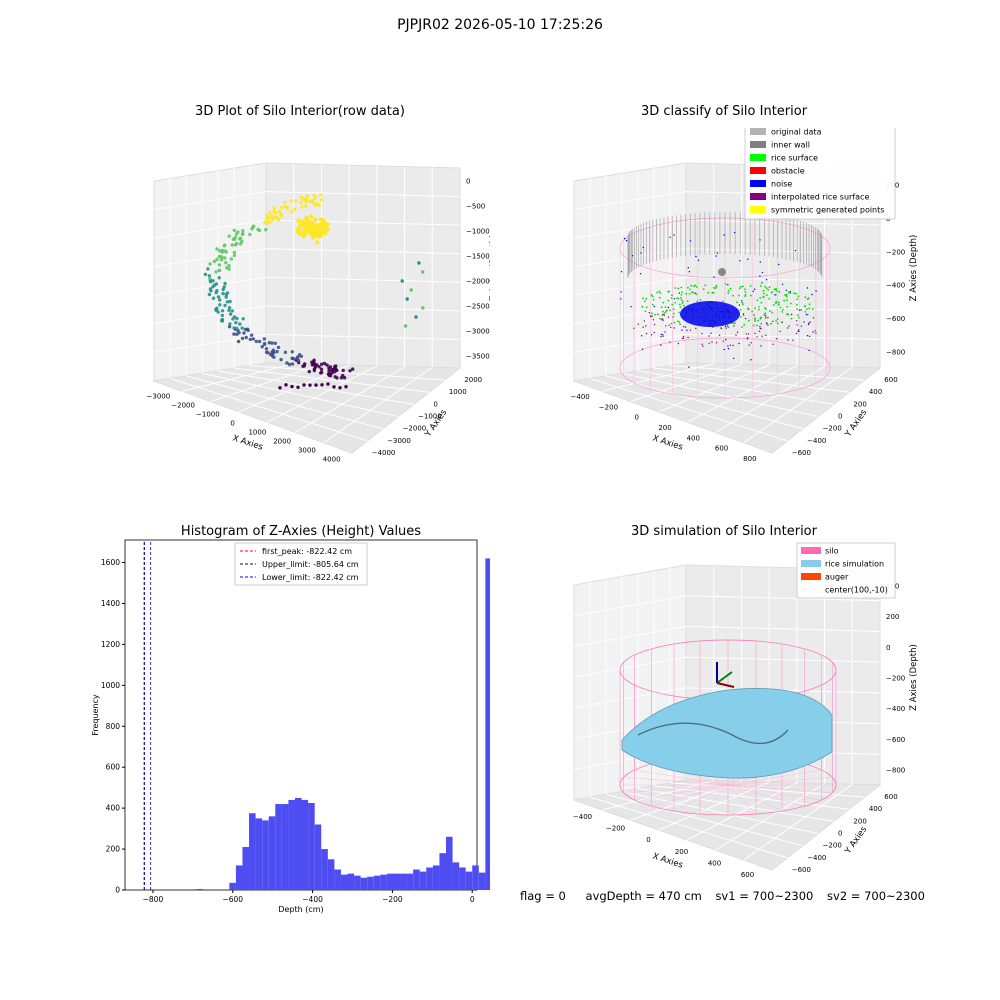 The width and height of the screenshot is (1000, 1000). What do you see at coordinates (468, 182) in the screenshot?
I see `z-tick-label: 0` at bounding box center [468, 182].